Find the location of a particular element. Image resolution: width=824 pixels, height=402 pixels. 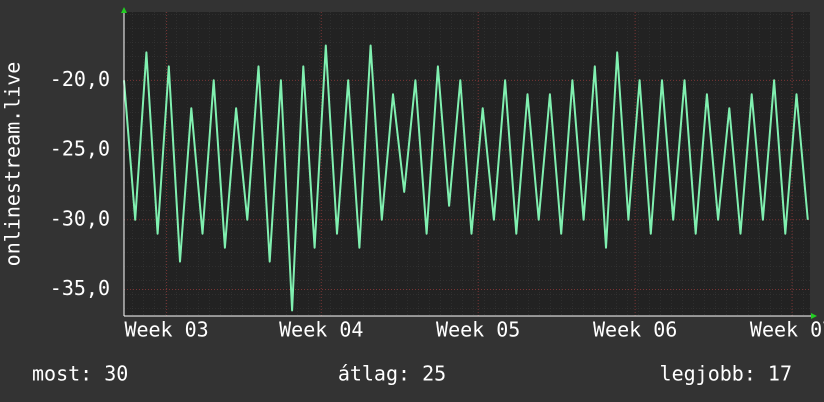

y-tick-label: -25,0 is located at coordinates (80, 149).